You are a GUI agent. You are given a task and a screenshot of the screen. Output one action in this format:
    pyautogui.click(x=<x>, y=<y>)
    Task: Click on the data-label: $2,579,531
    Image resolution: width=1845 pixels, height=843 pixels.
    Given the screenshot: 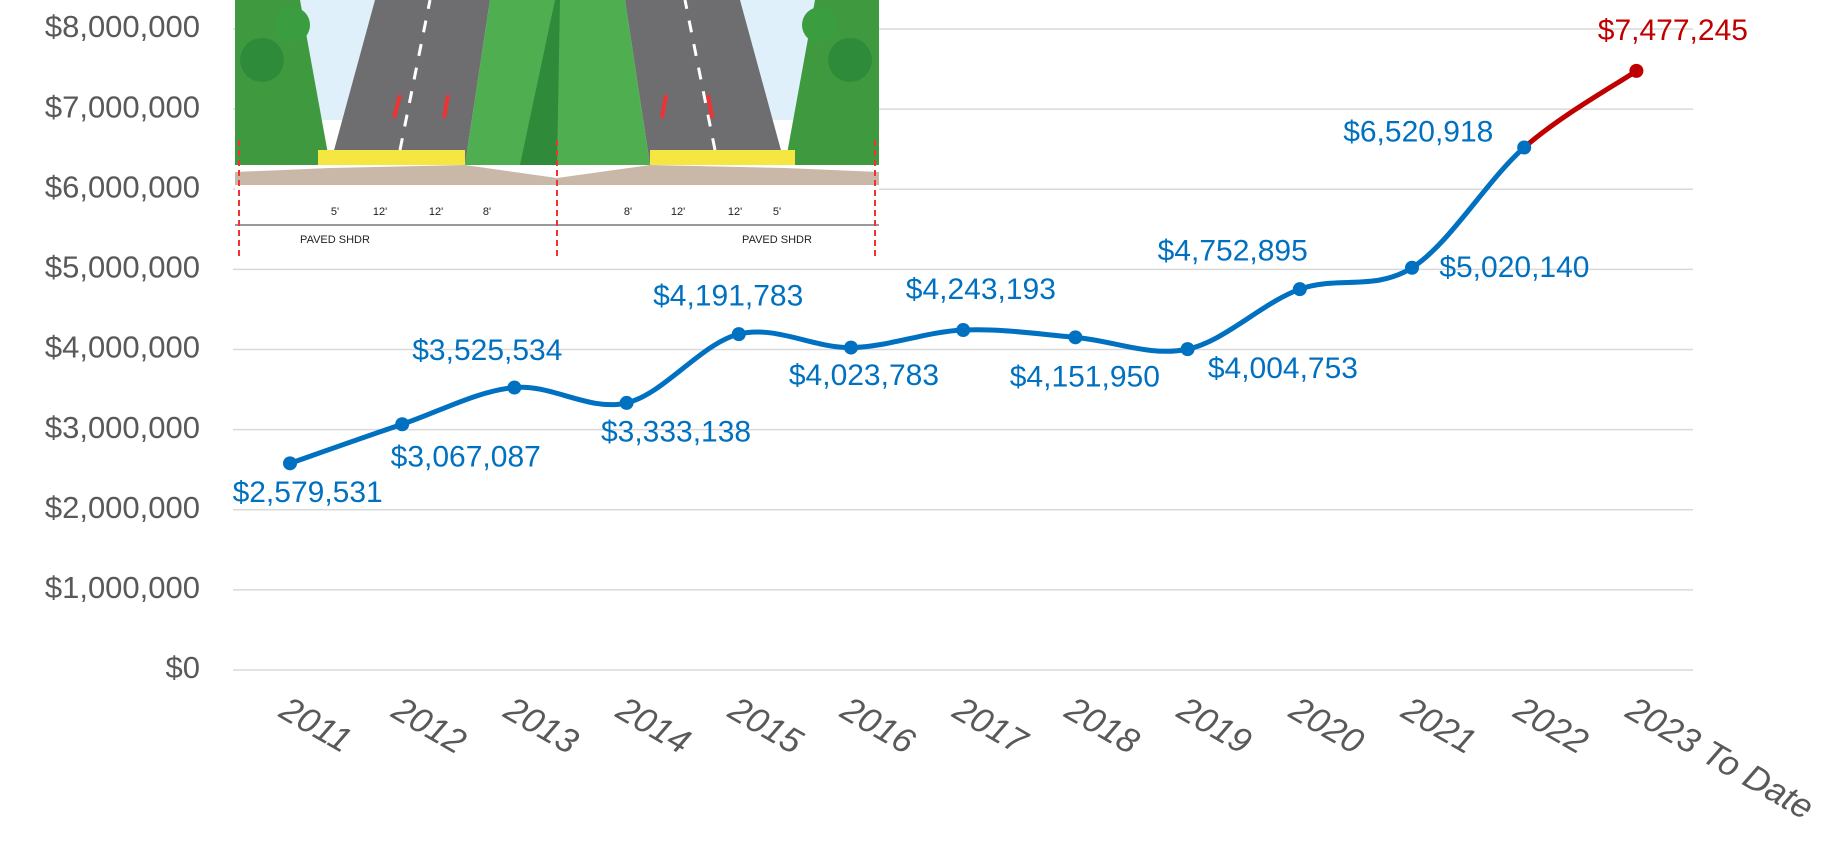 What is the action you would take?
    pyautogui.click(x=308, y=492)
    